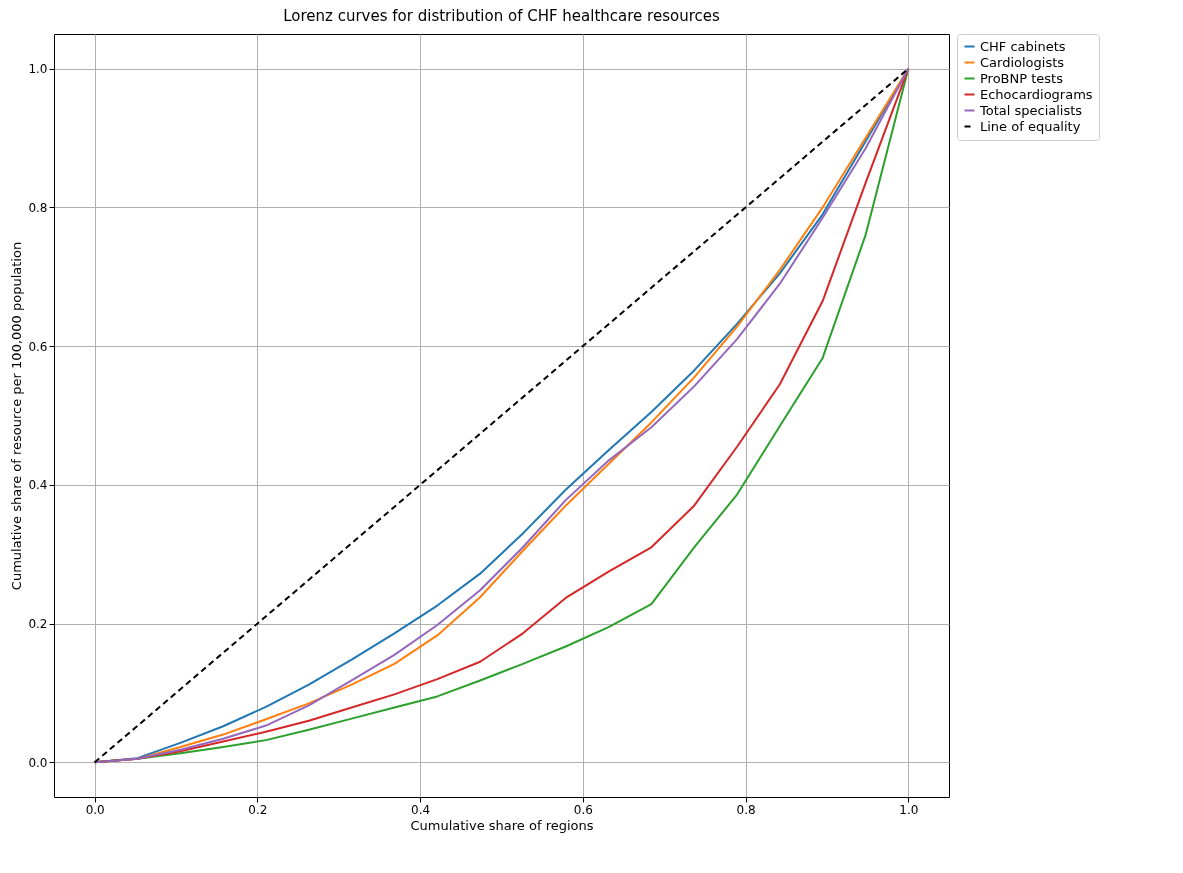 This screenshot has height=873, width=1183. What do you see at coordinates (95, 809) in the screenshot?
I see `x-tick-label: 0.0` at bounding box center [95, 809].